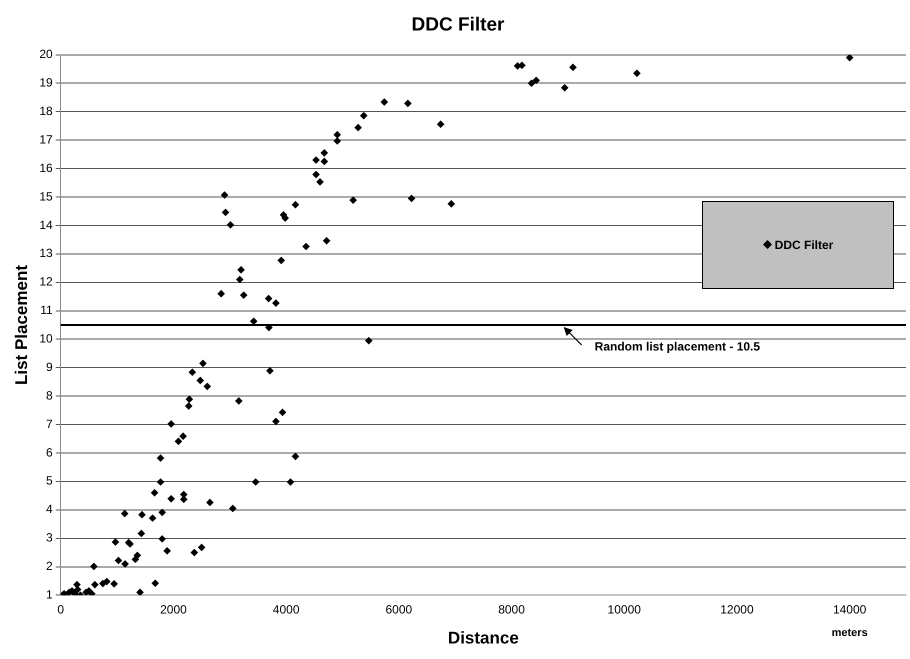  Describe the element at coordinates (737, 609) in the screenshot. I see `x-tick-label: 12000` at that location.